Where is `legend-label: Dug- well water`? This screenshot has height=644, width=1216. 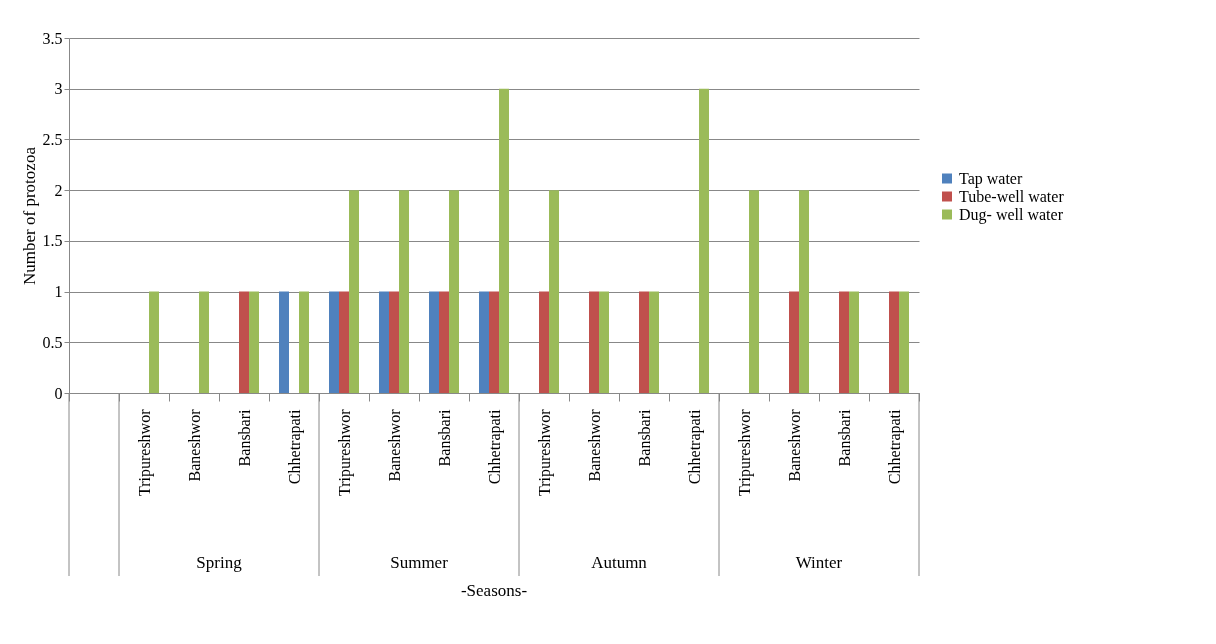
legend-label: Dug- well water is located at coordinates (1011, 214).